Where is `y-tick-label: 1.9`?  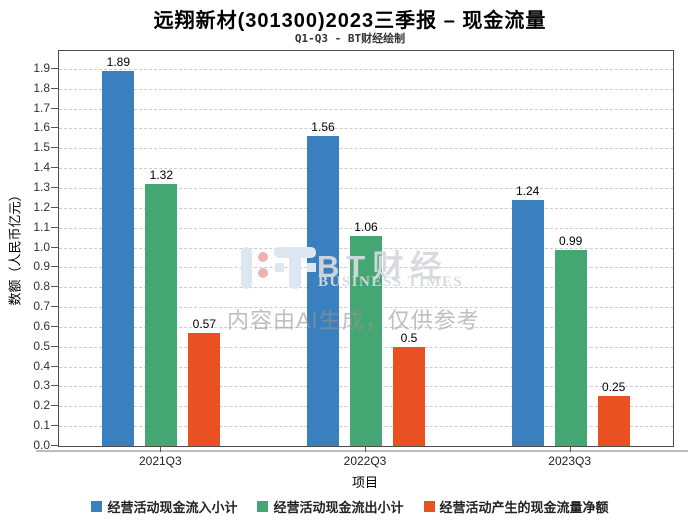
y-tick-label: 1.9 is located at coordinates (41, 67).